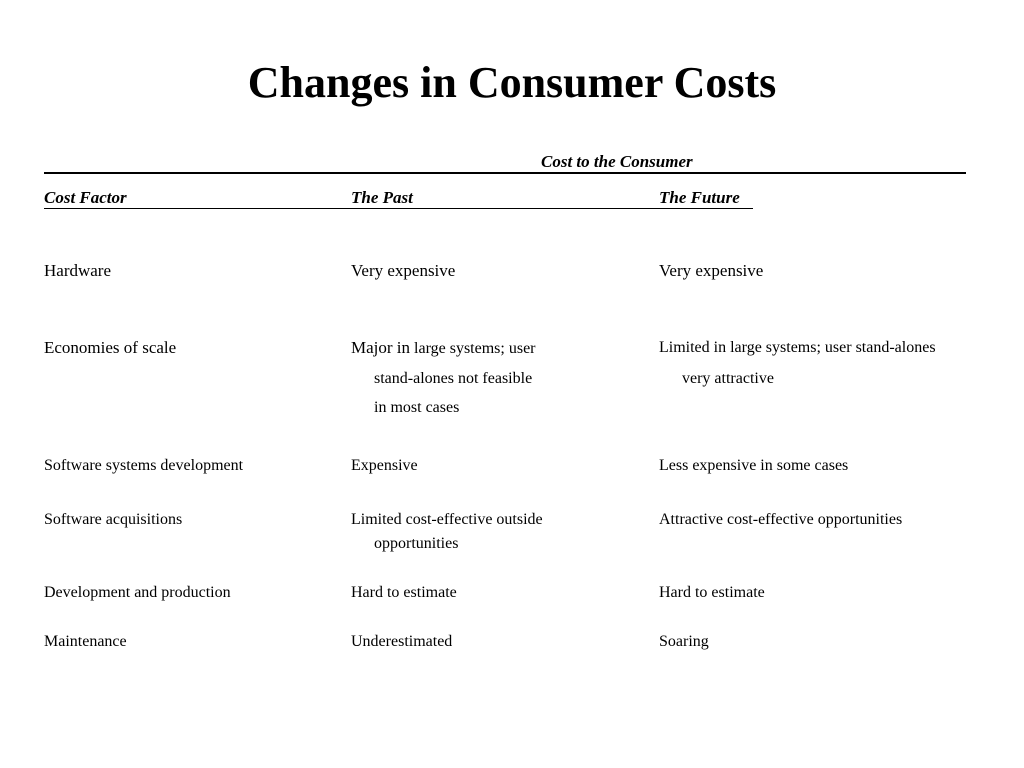 This screenshot has height=768, width=1024. What do you see at coordinates (144, 465) in the screenshot?
I see `row-software-dev-factor: Software systems development` at bounding box center [144, 465].